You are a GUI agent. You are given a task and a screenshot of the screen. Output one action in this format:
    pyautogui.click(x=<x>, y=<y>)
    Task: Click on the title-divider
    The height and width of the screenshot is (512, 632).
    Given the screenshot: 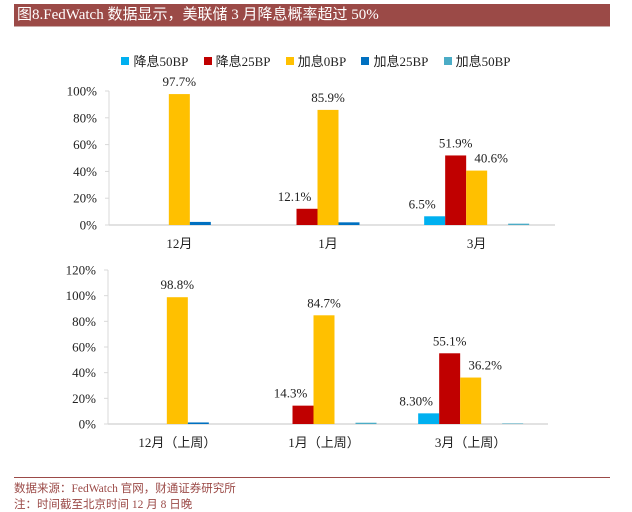 What is the action you would take?
    pyautogui.click(x=312, y=26)
    